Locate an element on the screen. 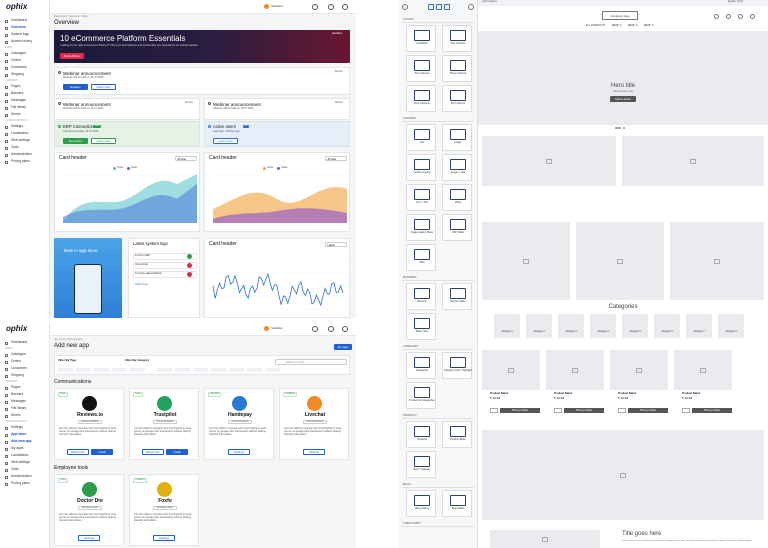 Image resolution: width=768 pixels, height=548 pixels. widget-tile: Text is located at coordinates (421, 137).